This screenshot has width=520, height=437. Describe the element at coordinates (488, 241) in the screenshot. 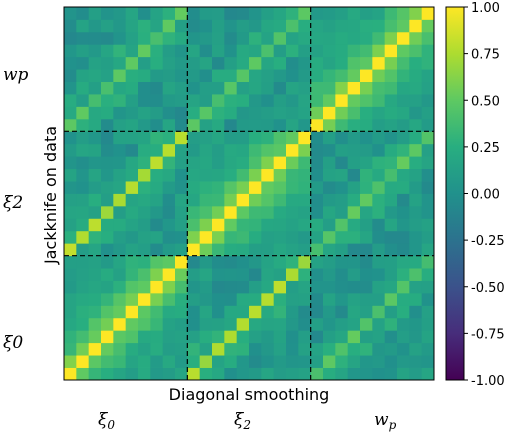

I see `colorbar-tick-label: -0.25` at that location.